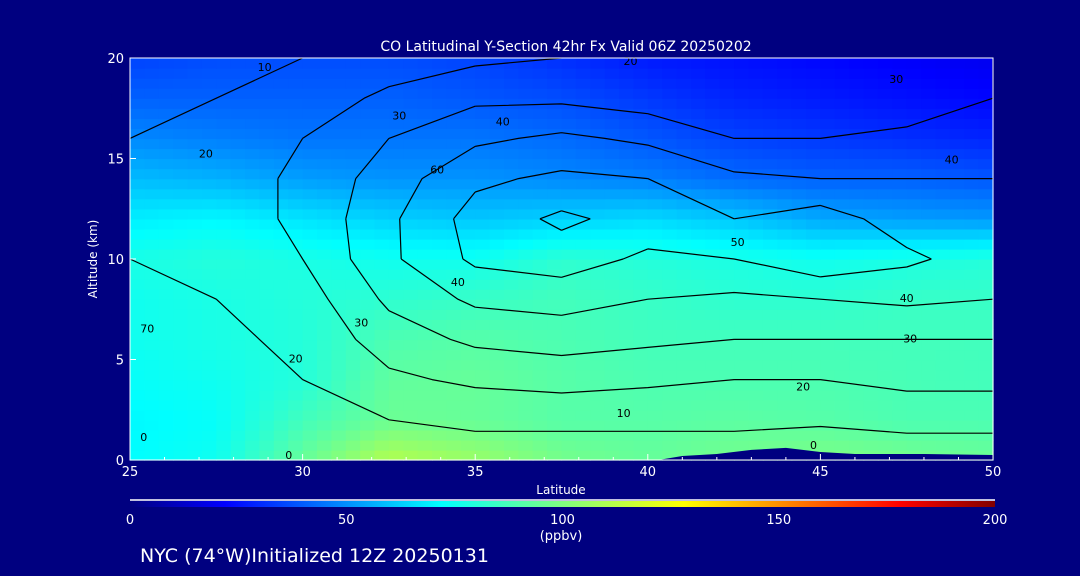 Image resolution: width=1080 pixels, height=576 pixels. What do you see at coordinates (631, 61) in the screenshot?
I see `contour-label: 20` at bounding box center [631, 61].